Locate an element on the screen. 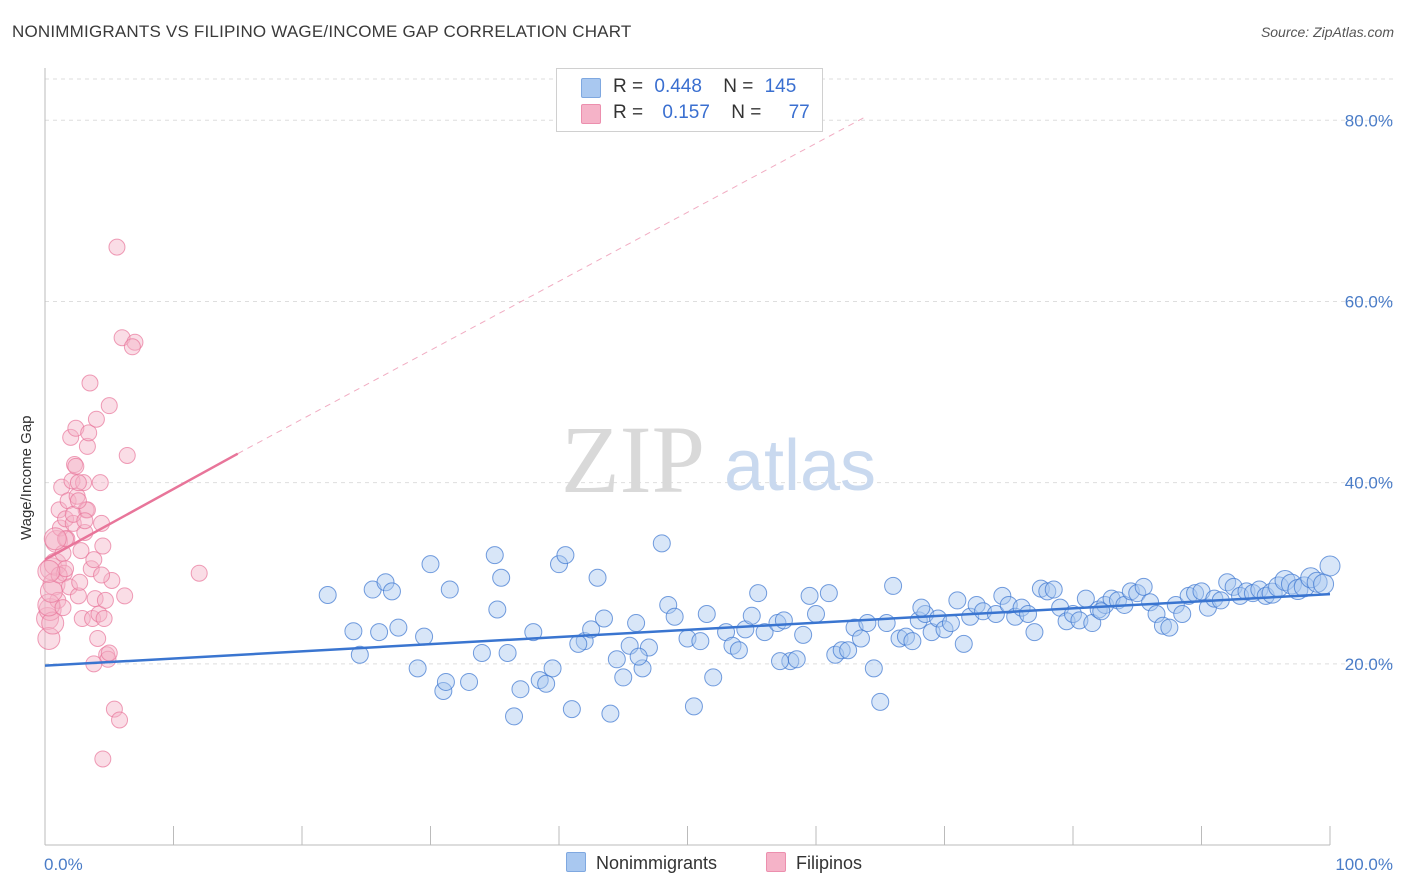 Image resolution: width=1406 pixels, height=892 pixels. nonimmigrants-trend-line is located at coordinates (687, 629).